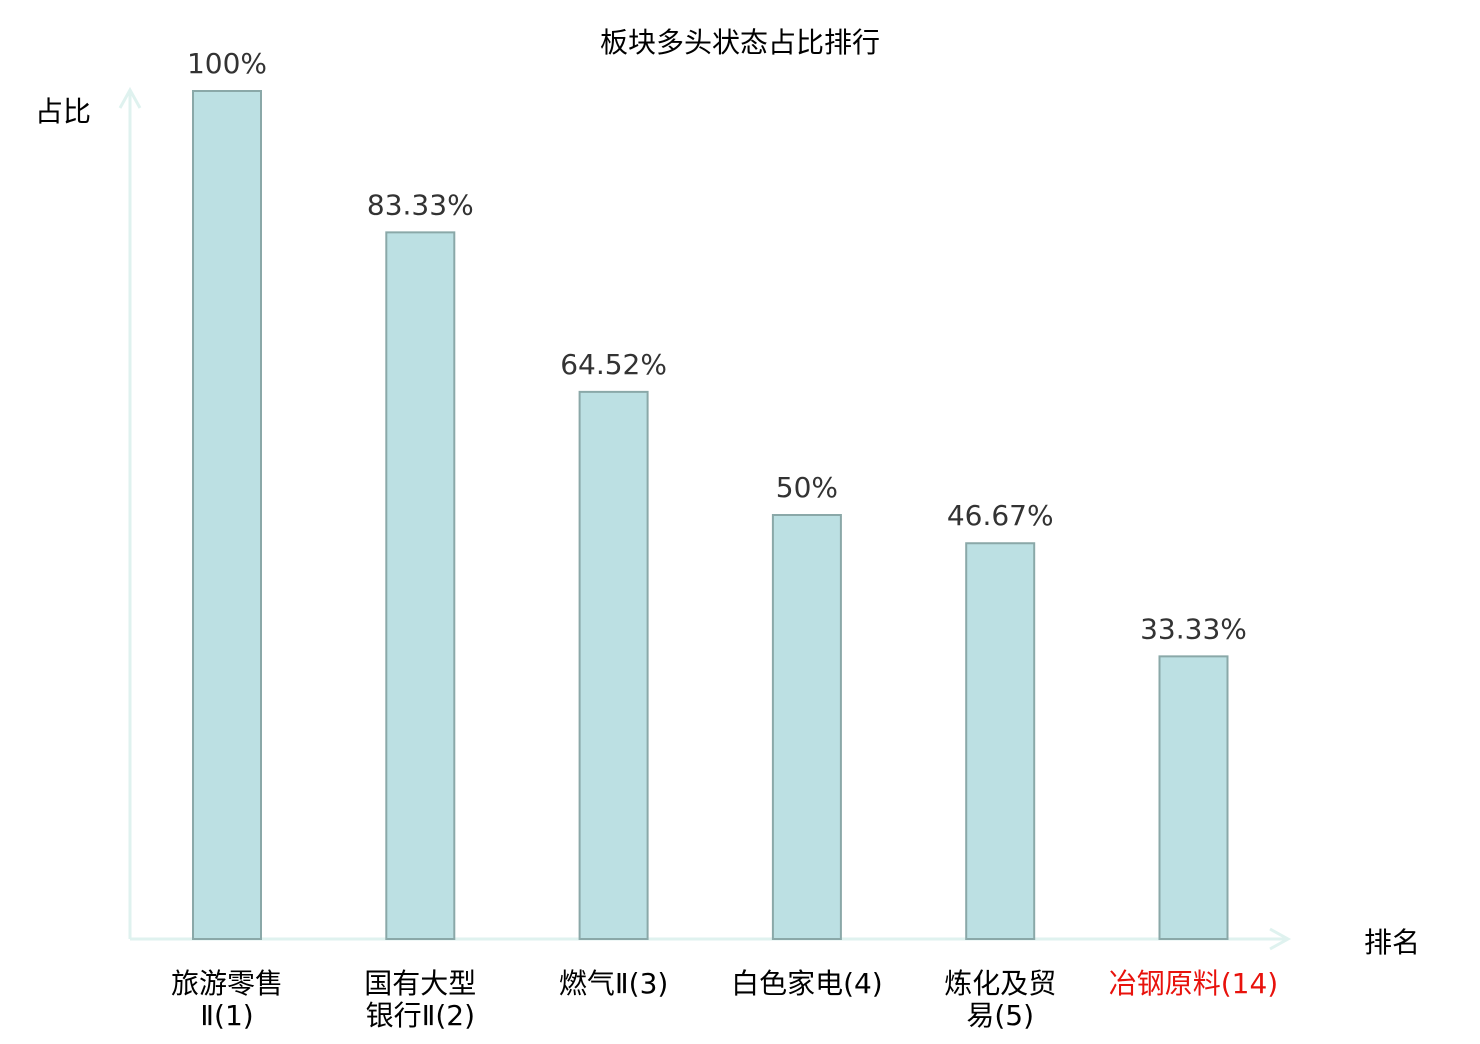 The width and height of the screenshot is (1480, 1044). What do you see at coordinates (420, 1015) in the screenshot?
I see `x-tick-label: 银行Ⅱ(2)` at bounding box center [420, 1015].